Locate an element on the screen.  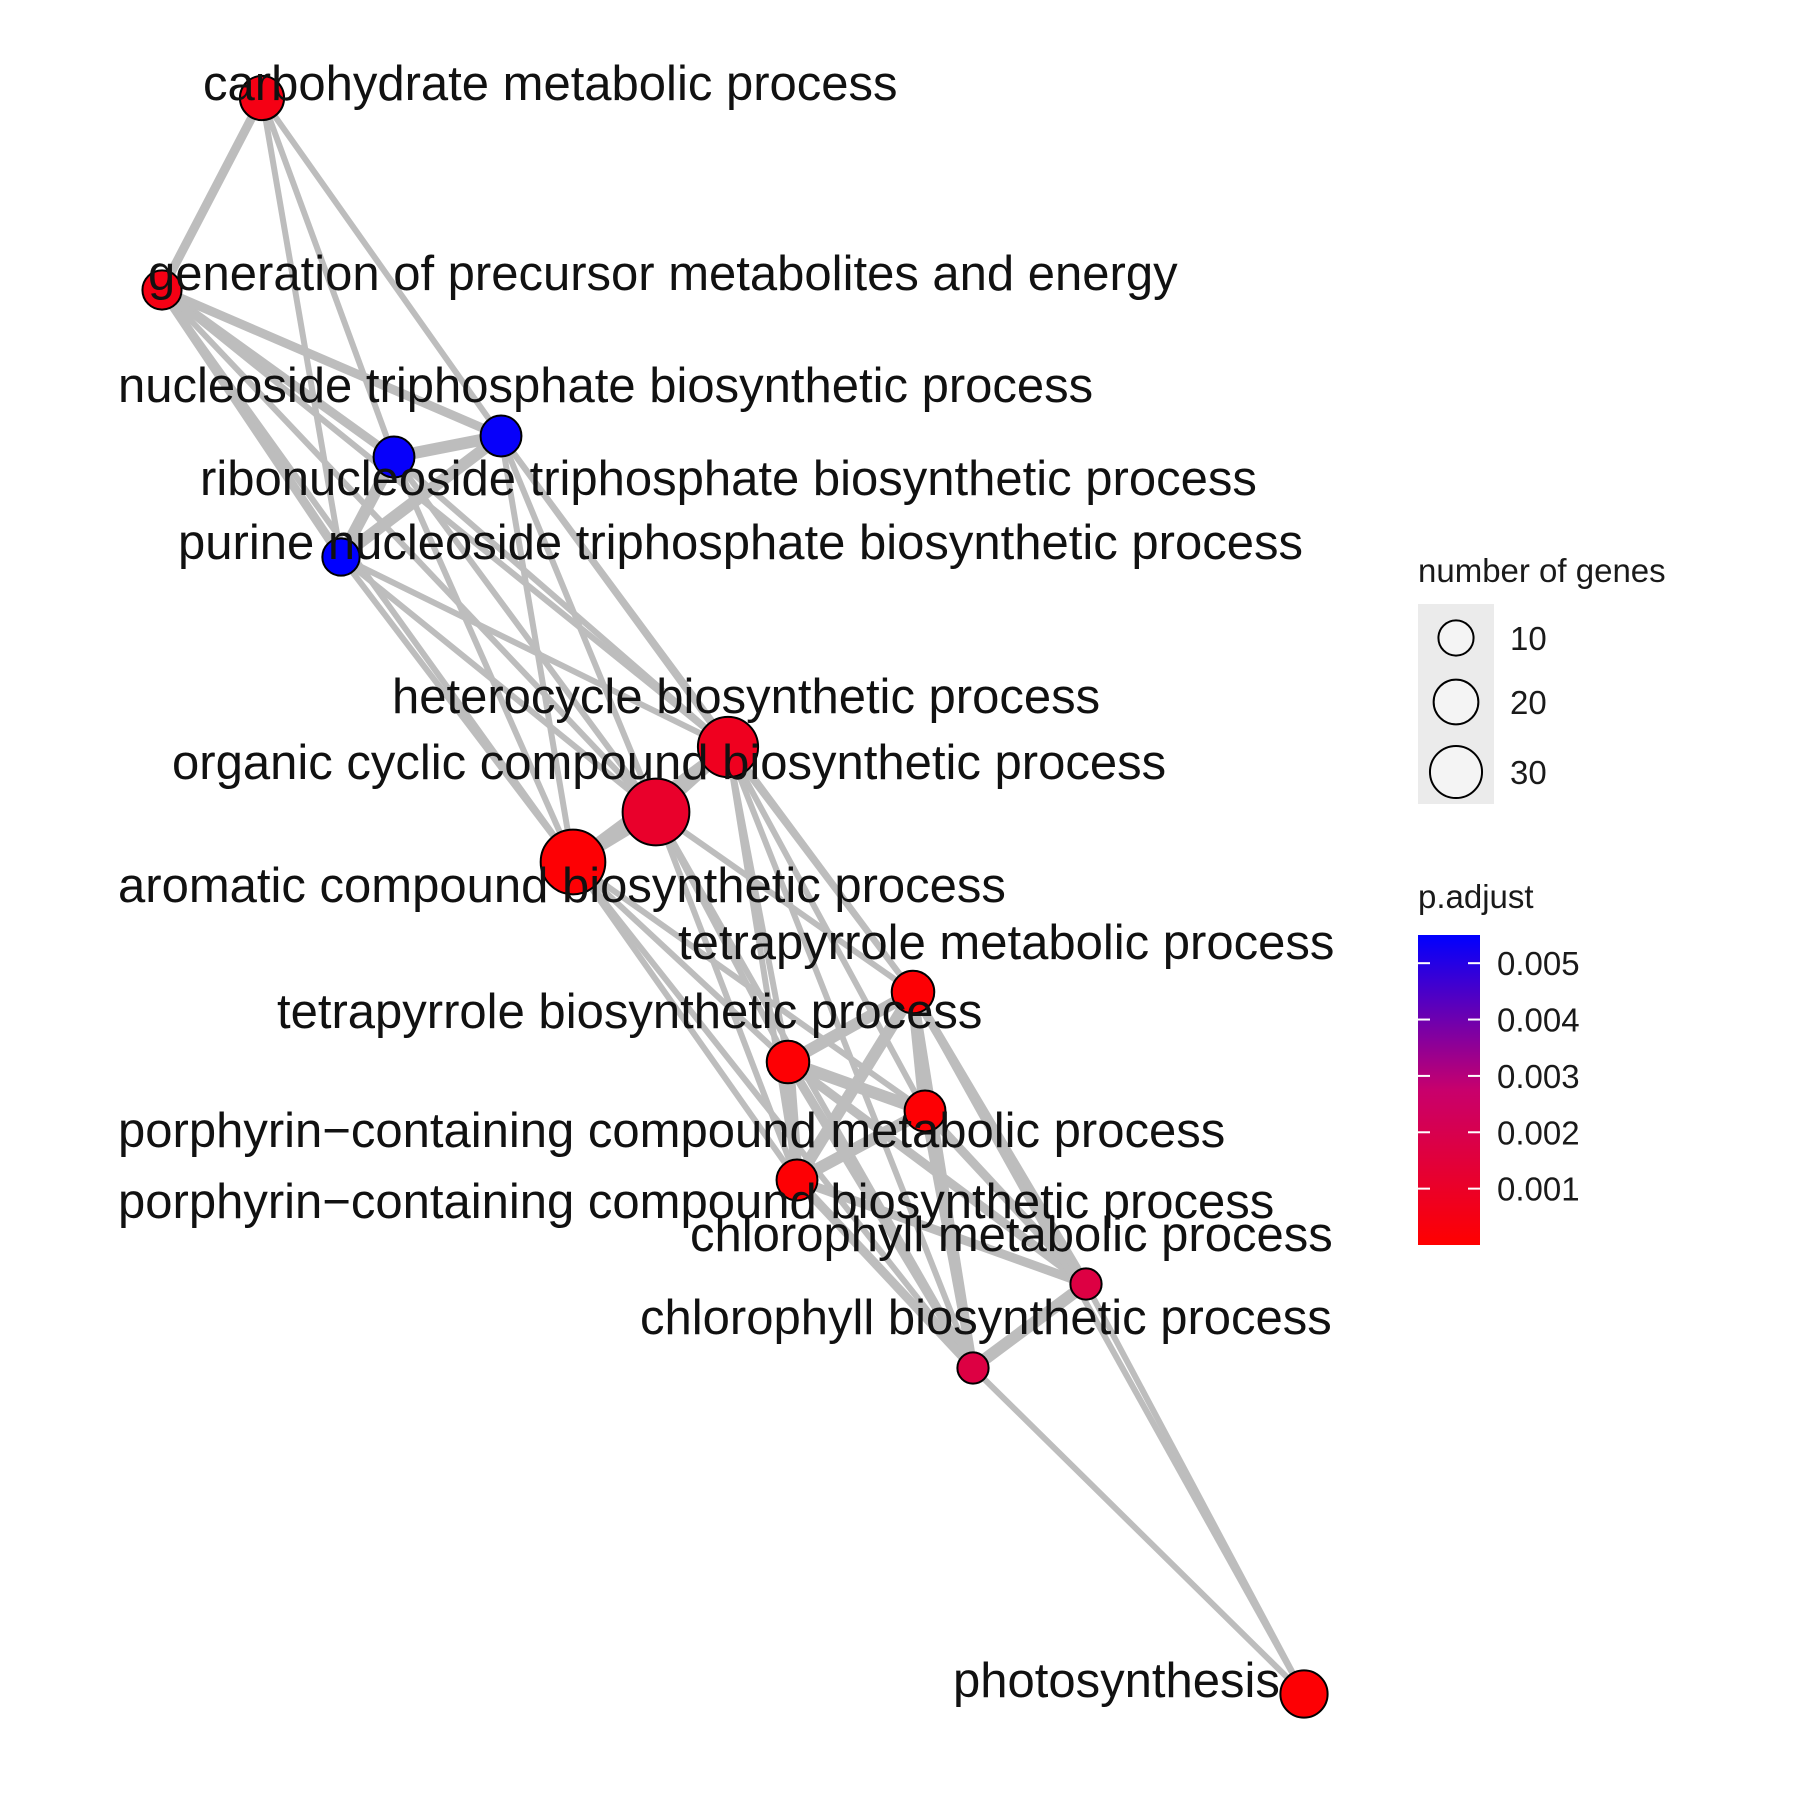
edge-tmp-photo is located at coordinates (1108, 1343).